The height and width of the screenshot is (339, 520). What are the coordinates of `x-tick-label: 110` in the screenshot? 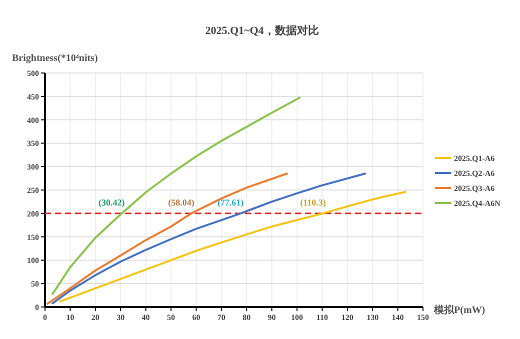 It's located at (322, 317).